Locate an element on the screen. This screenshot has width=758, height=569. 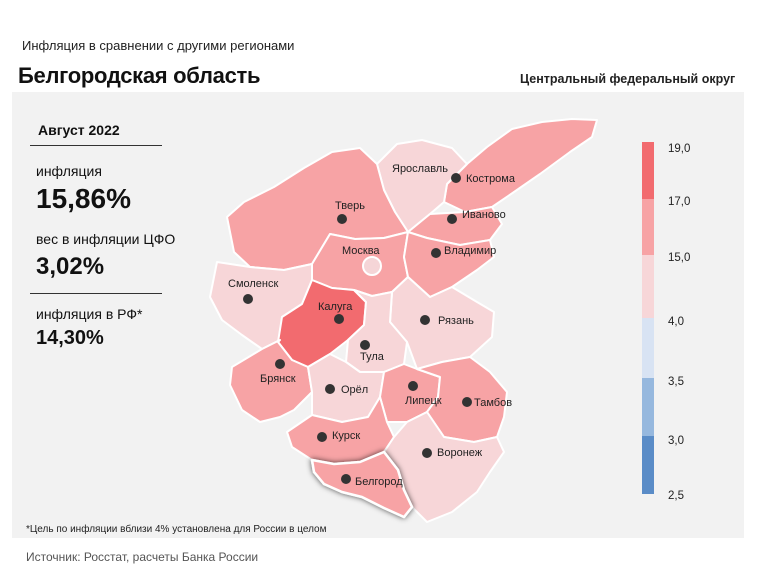
label-tambov: Тамбов is located at coordinates (493, 403).